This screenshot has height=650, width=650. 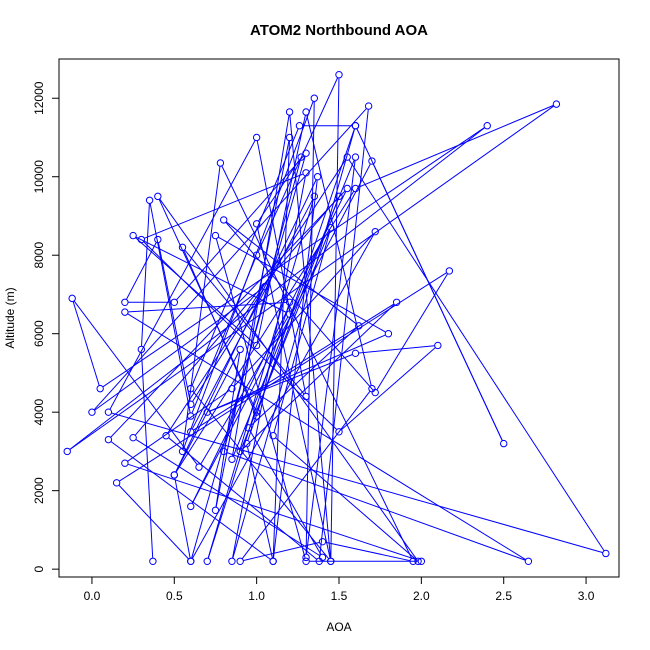 What do you see at coordinates (39, 568) in the screenshot?
I see `y-tick-label: 0` at bounding box center [39, 568].